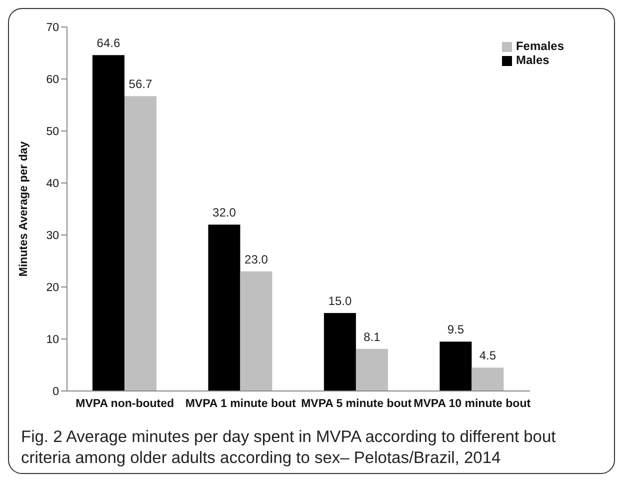 The image size is (627, 486). I want to click on y-tick-label: 40, so click(52, 184).